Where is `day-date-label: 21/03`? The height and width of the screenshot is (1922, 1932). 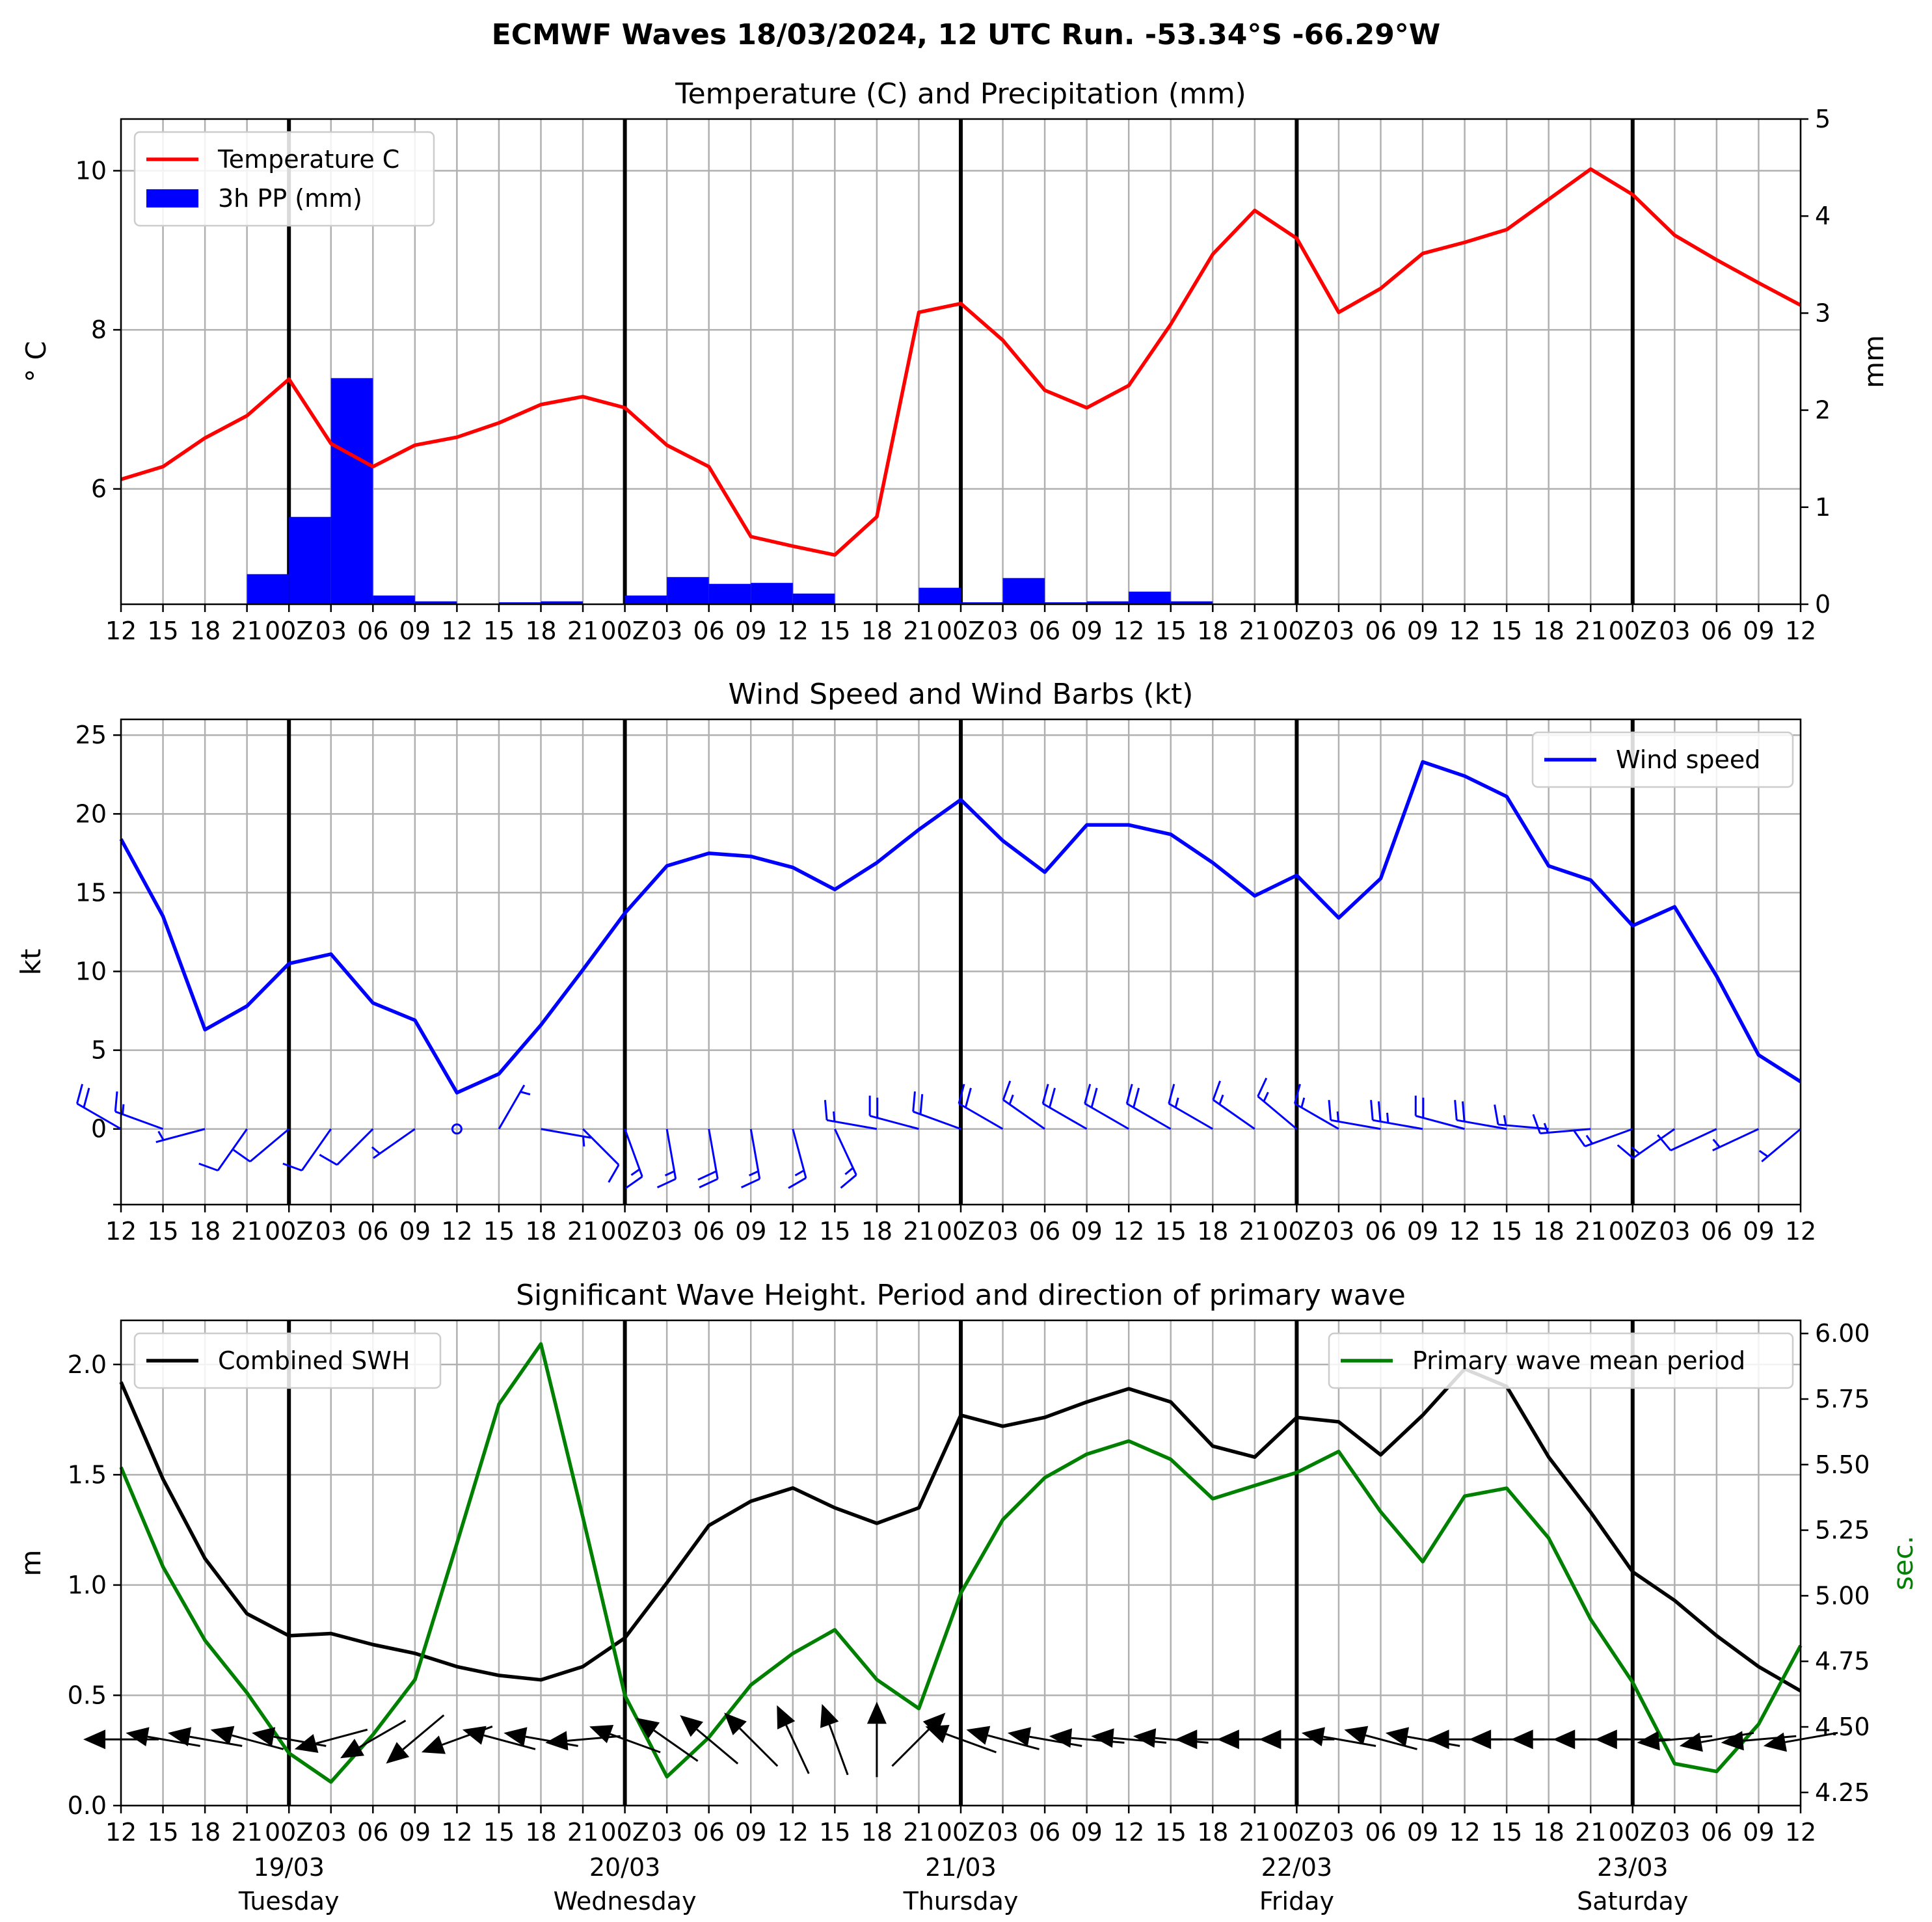
day-date-label: 21/03 is located at coordinates (961, 1867).